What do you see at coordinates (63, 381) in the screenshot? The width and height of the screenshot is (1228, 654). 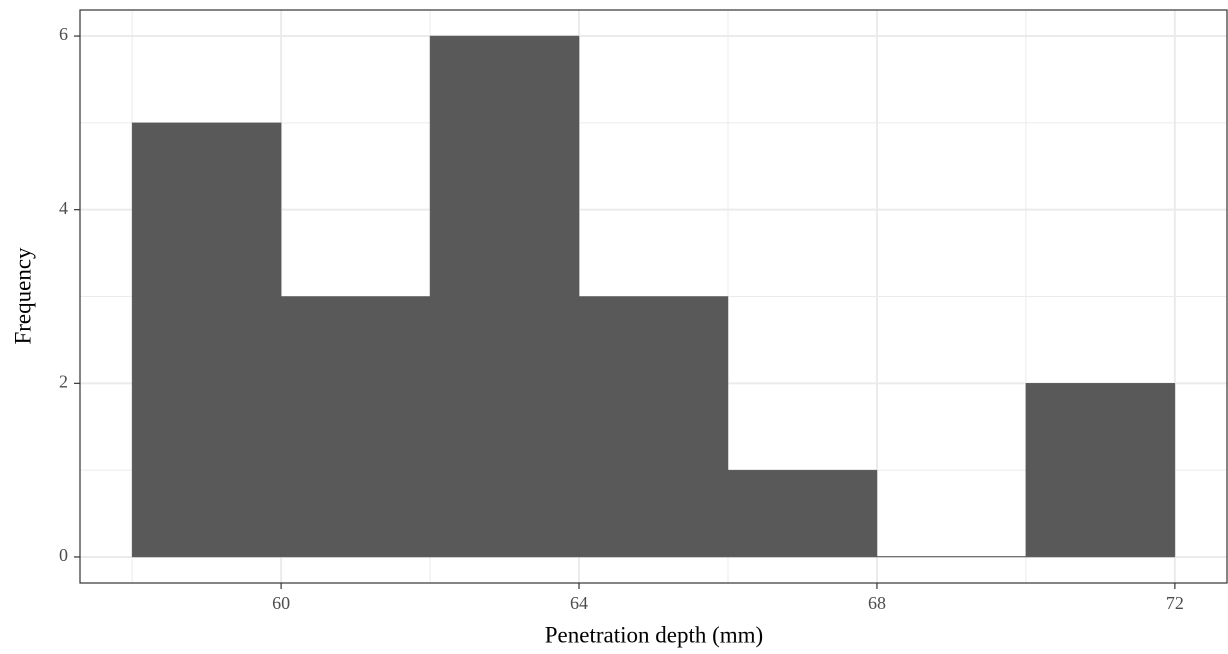 I see `y-tick-label: 2` at bounding box center [63, 381].